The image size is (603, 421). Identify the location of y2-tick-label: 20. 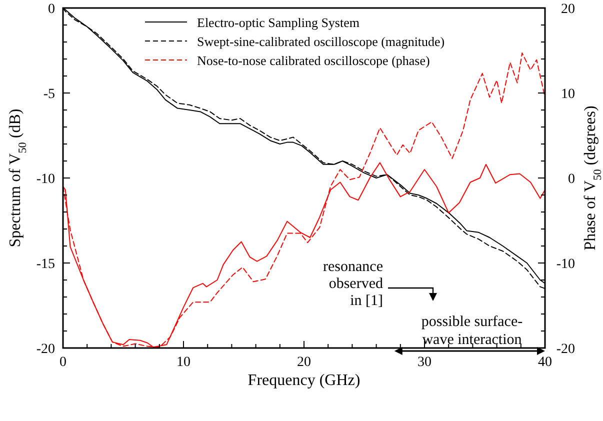
(568, 9).